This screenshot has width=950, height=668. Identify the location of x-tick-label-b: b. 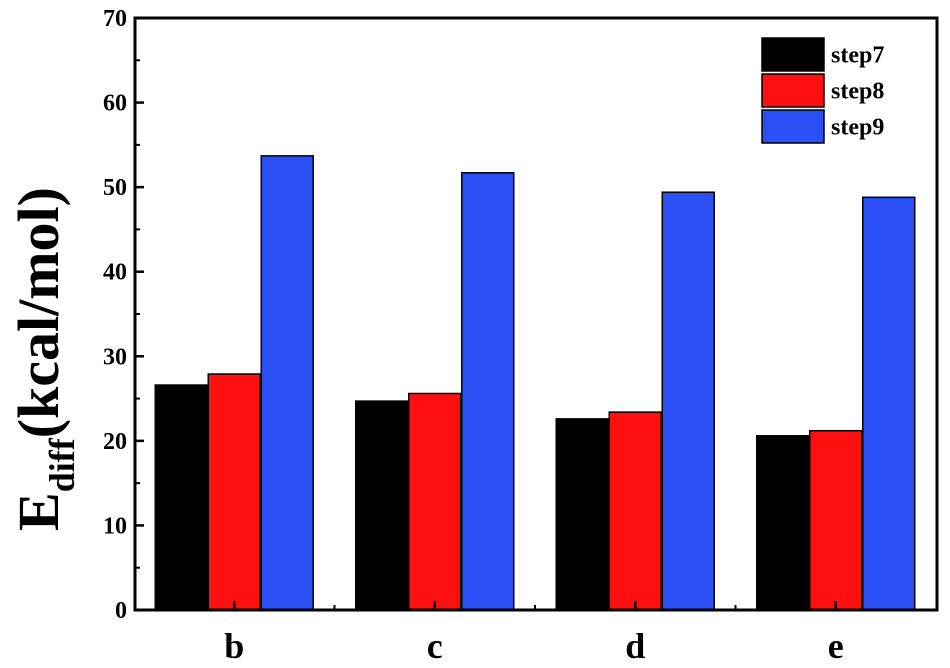
(234, 646).